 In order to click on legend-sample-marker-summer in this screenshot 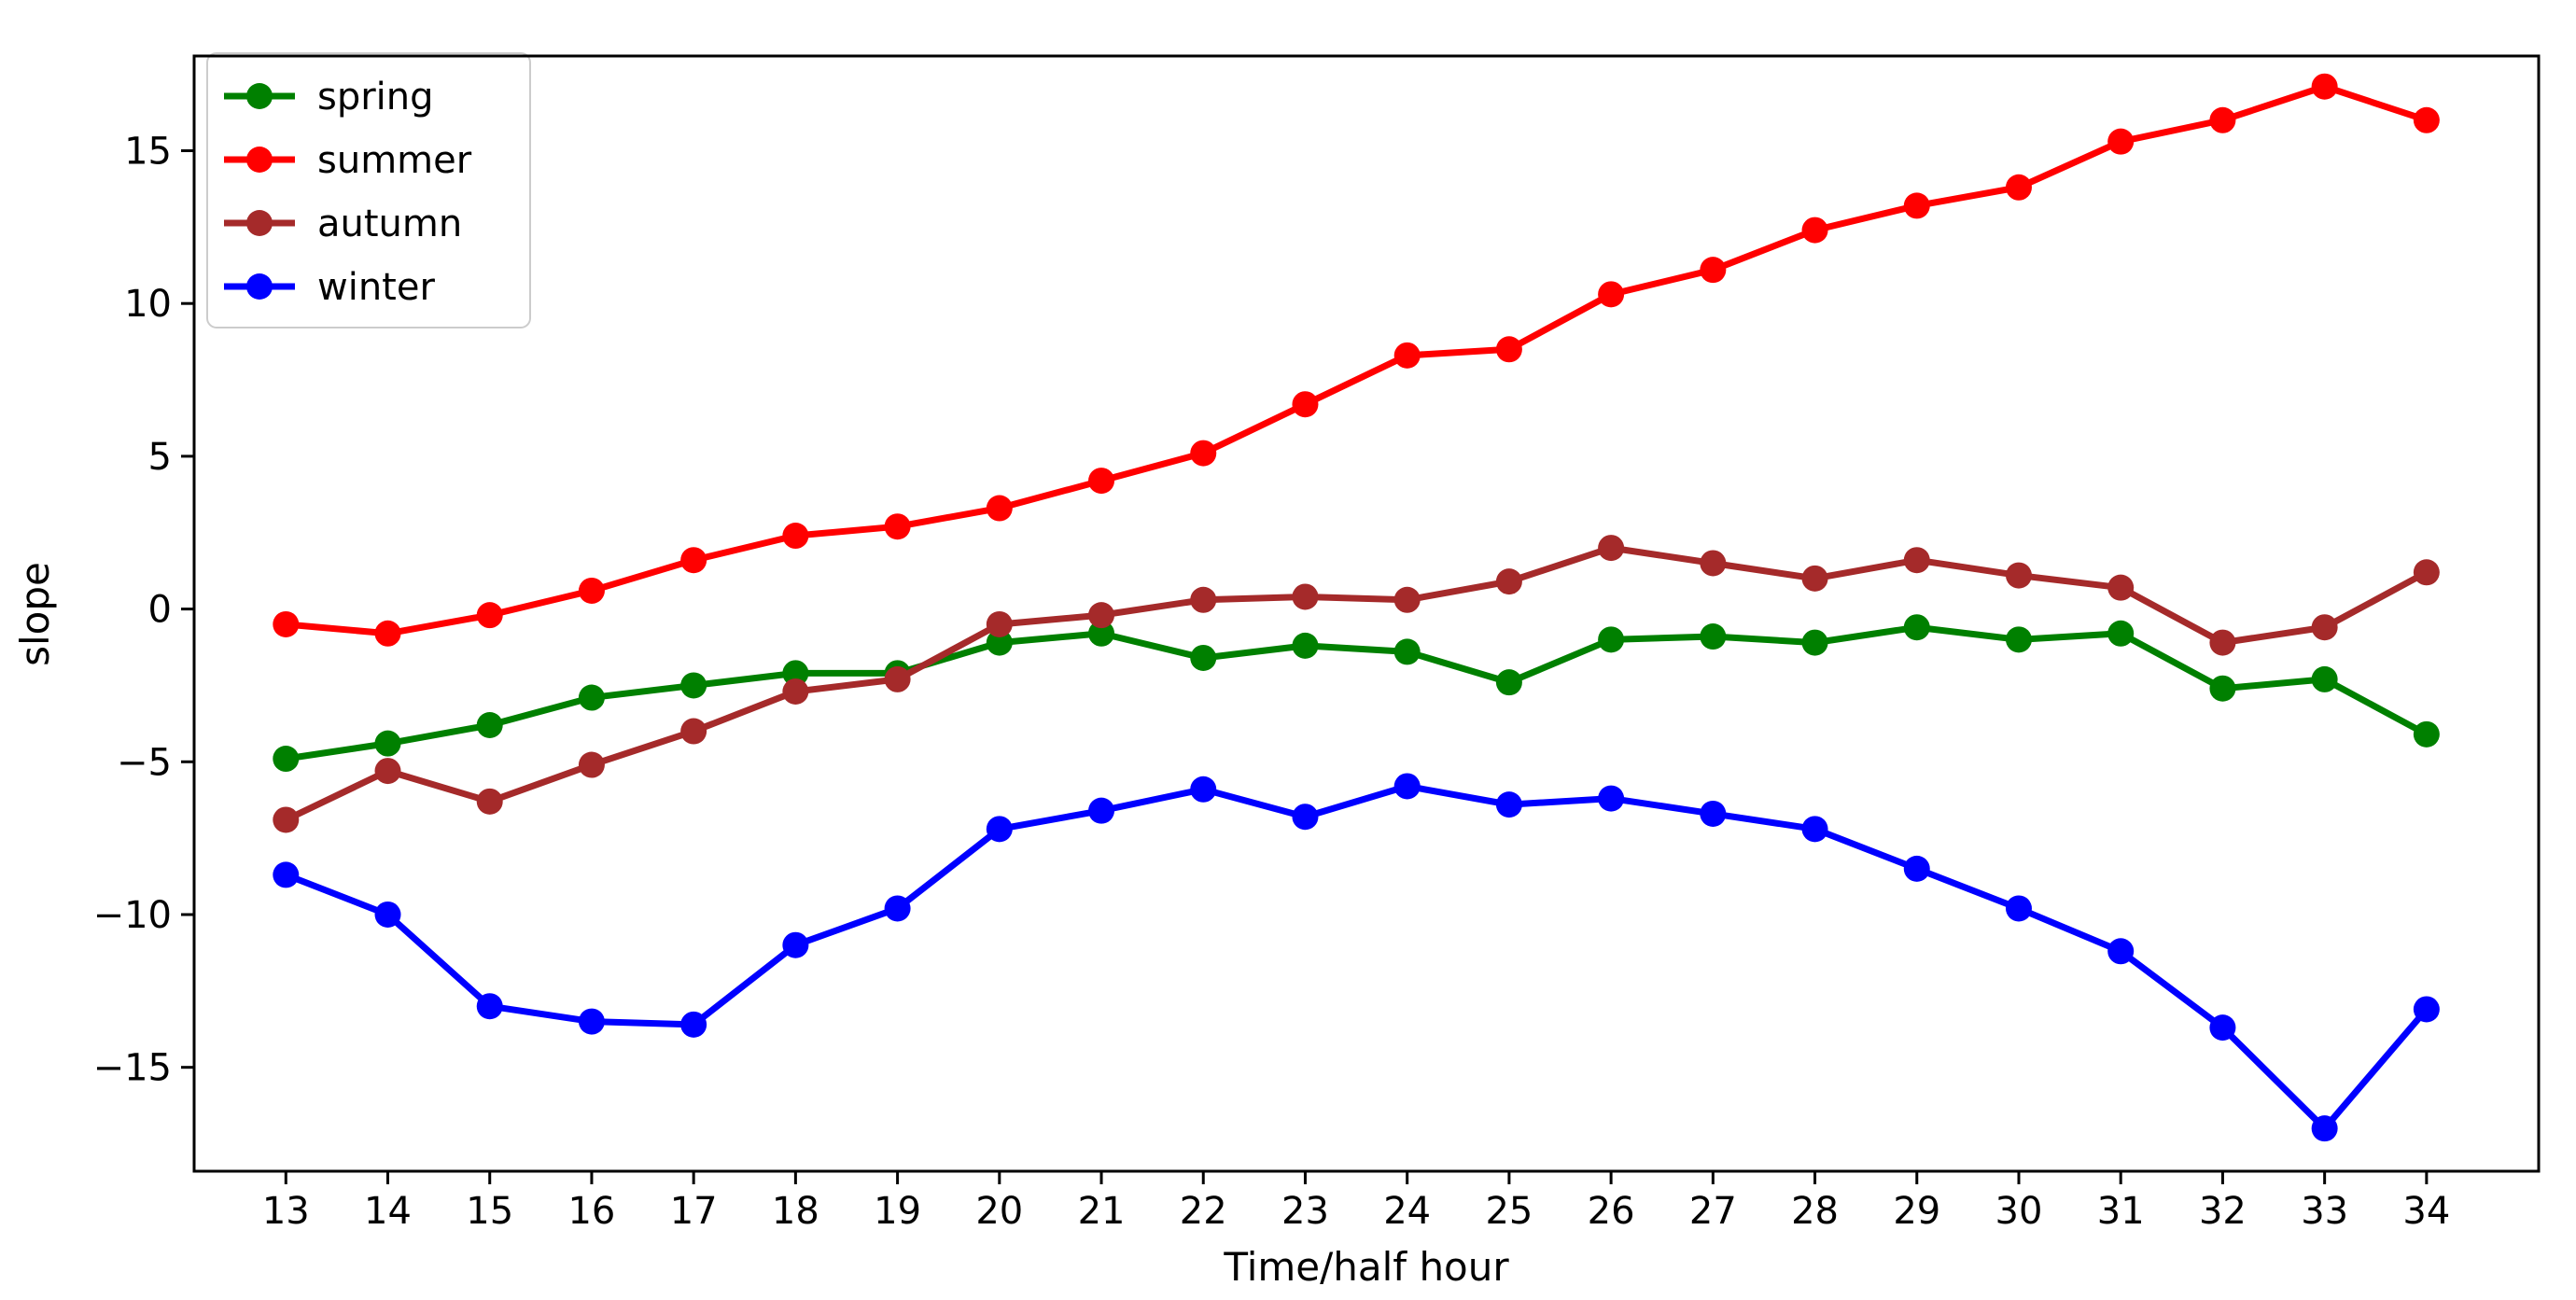, I will do `click(259, 160)`.